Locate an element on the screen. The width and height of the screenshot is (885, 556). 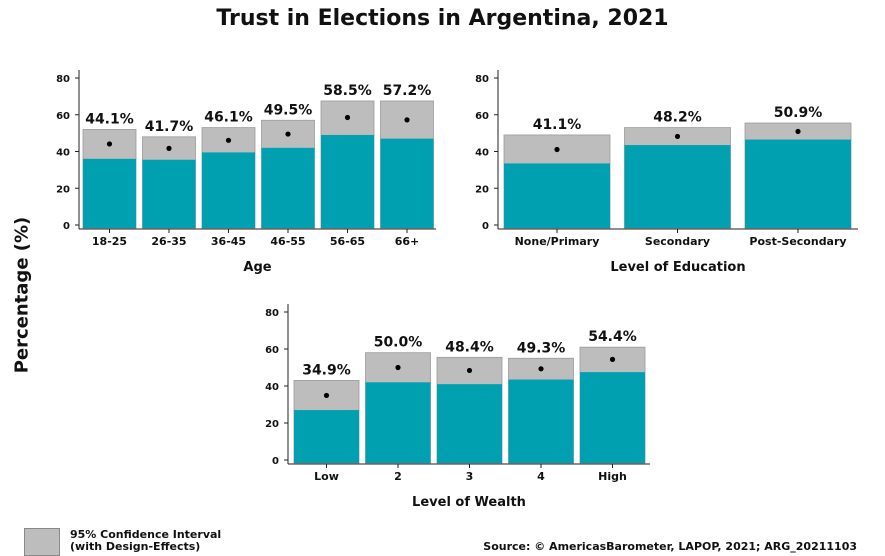
x-tick-label: 36-45 is located at coordinates (228, 241).